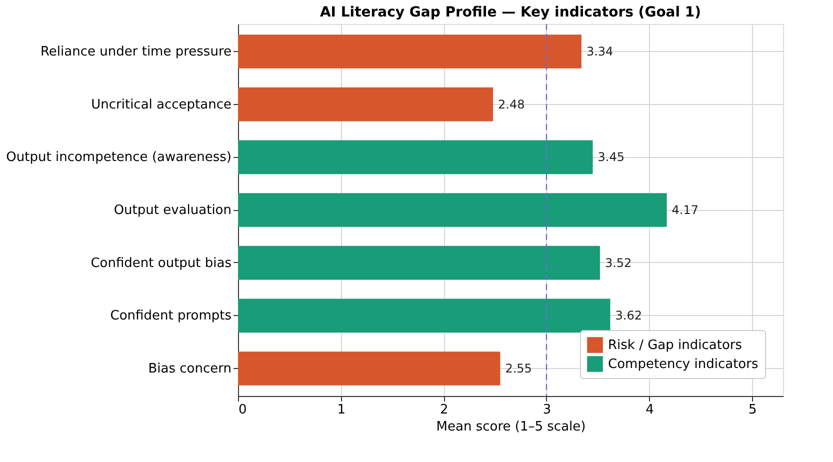  Describe the element at coordinates (511, 104) in the screenshot. I see `data-label: 2.48` at that location.